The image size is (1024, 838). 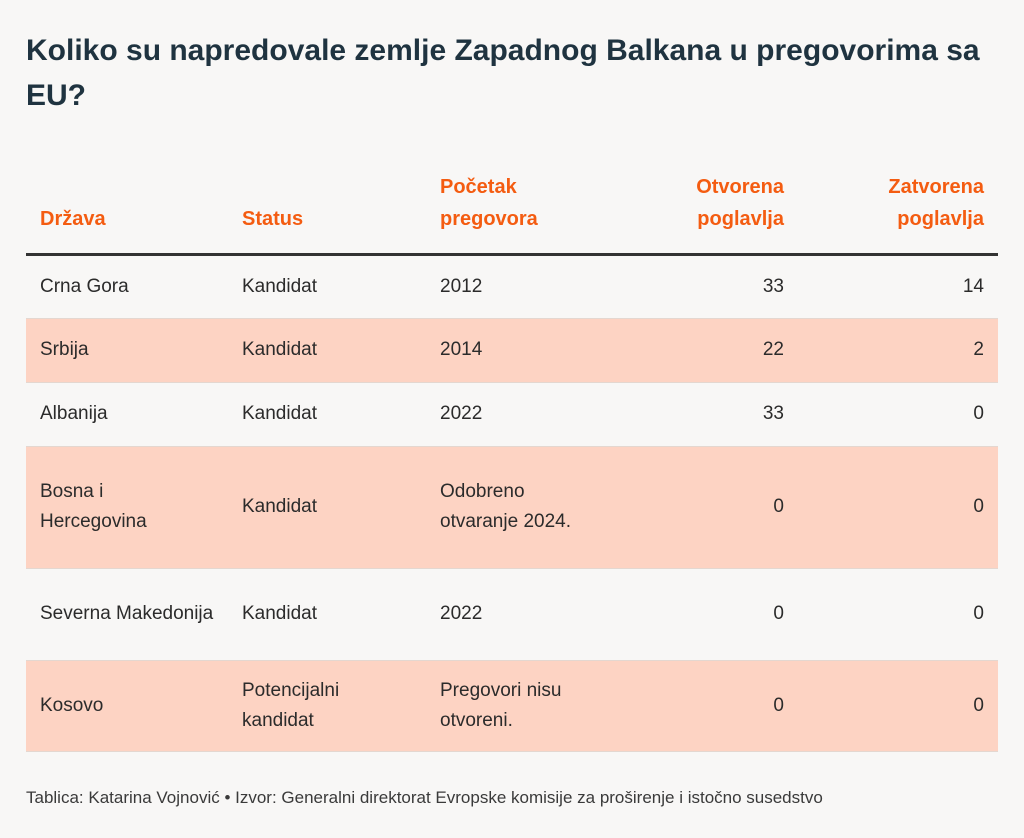 I want to click on cell-pocetak: Odobreno otvaranje 2024., so click(x=512, y=507).